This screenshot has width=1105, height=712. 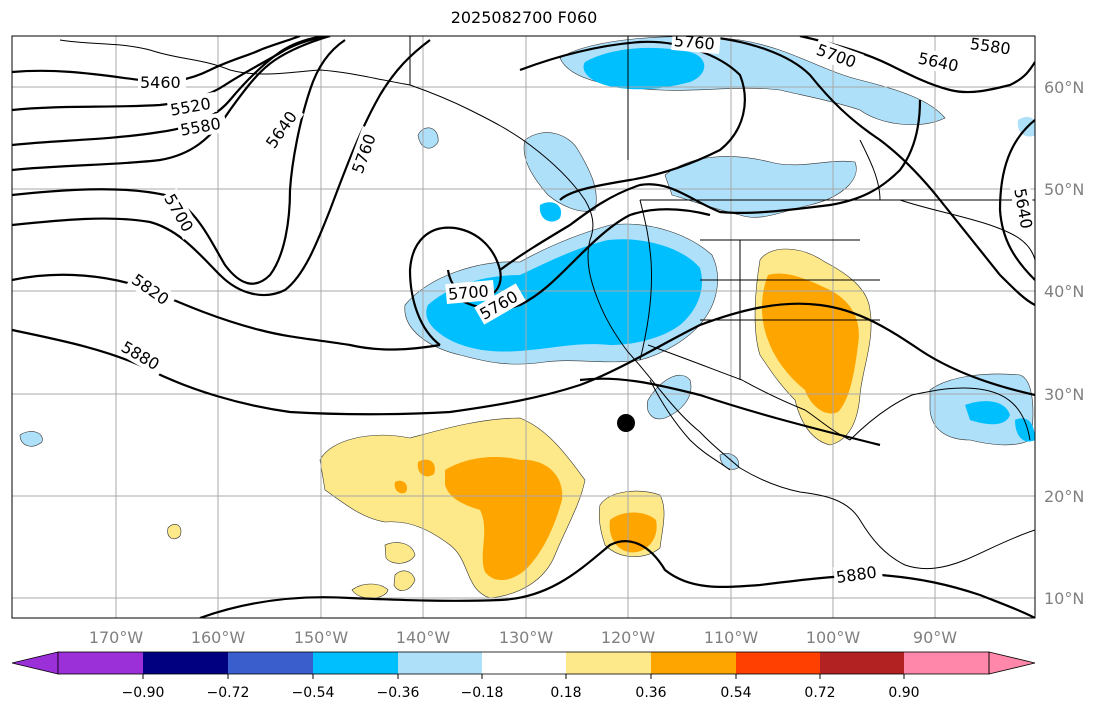 What do you see at coordinates (650, 693) in the screenshot?
I see `colorbar-tick: 0.36` at bounding box center [650, 693].